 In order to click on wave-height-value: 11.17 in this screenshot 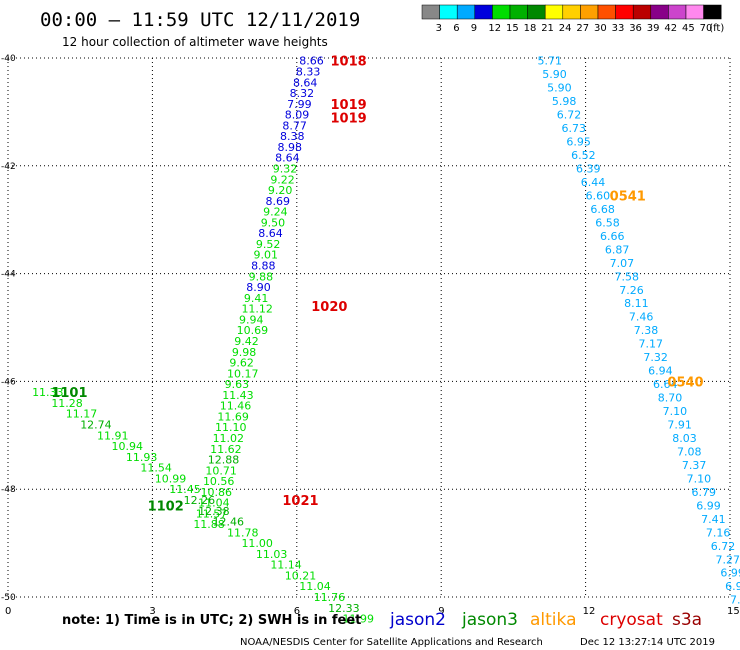, I will do `click(82, 414)`.